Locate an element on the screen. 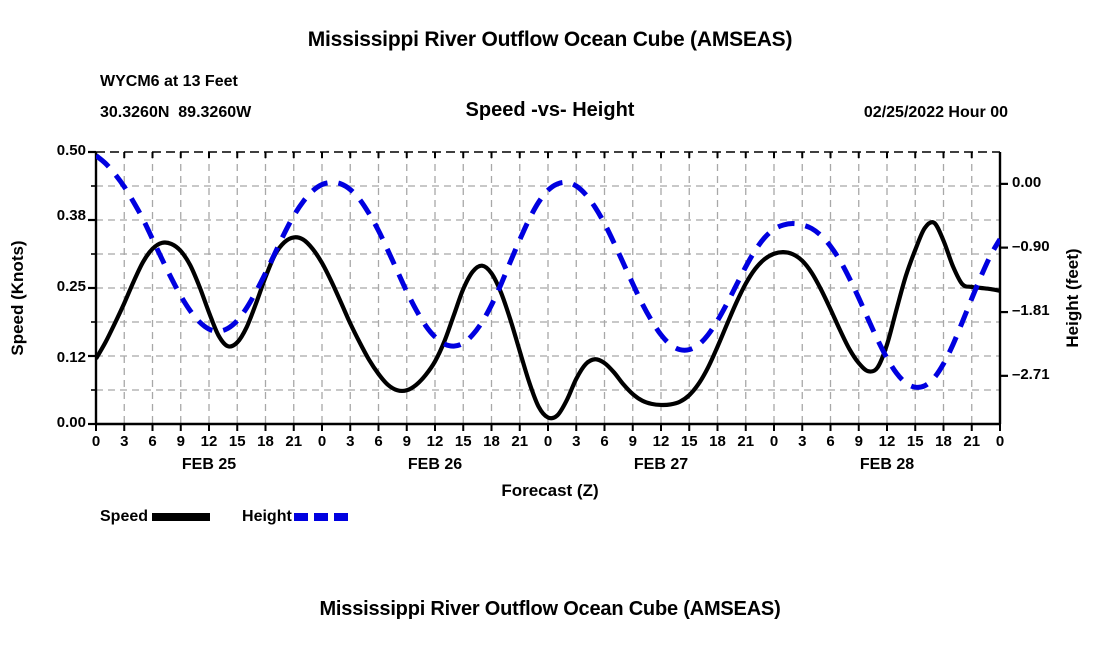 The height and width of the screenshot is (650, 1100). y-tick-label-right: –0.90 is located at coordinates (1031, 246).